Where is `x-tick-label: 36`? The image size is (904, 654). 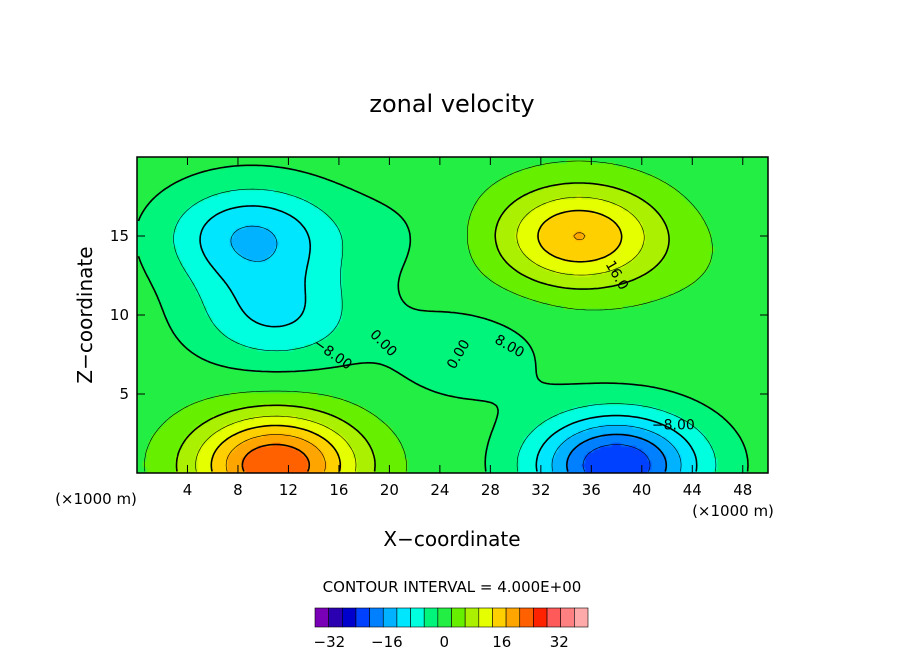 x-tick-label: 36 is located at coordinates (591, 490).